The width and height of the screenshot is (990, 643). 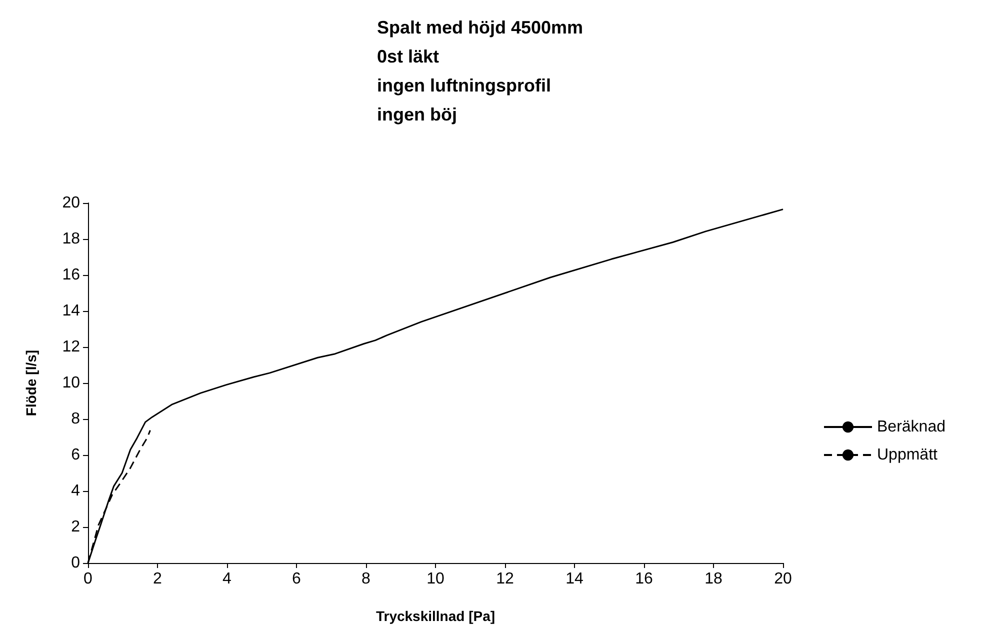 I want to click on y-tick-label: 16, so click(x=71, y=275).